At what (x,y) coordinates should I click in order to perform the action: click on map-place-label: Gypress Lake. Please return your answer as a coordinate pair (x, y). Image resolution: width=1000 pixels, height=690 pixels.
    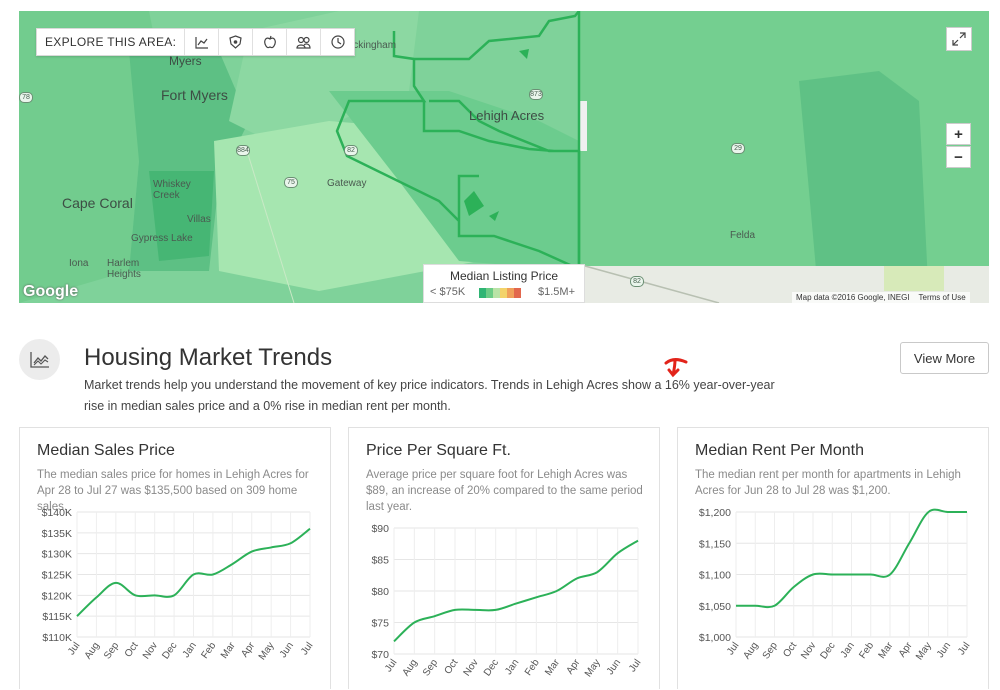
    Looking at the image, I should click on (162, 238).